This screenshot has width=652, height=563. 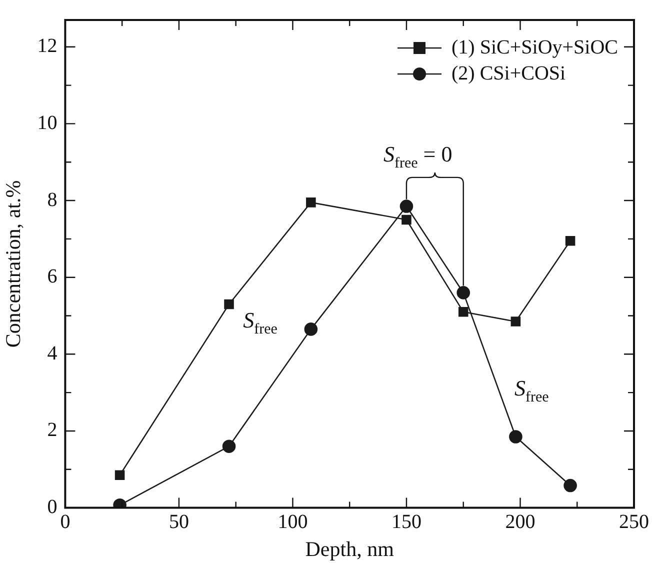 I want to click on y-tick-label: 12, so click(x=47, y=46).